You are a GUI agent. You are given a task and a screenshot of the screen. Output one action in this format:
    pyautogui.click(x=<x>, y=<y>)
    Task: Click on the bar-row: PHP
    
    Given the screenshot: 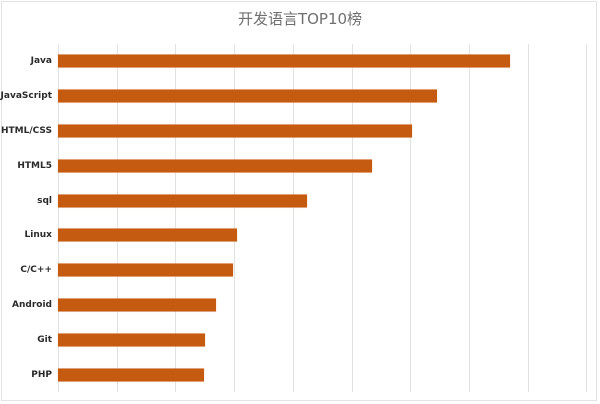 What is the action you would take?
    pyautogui.click(x=293, y=374)
    